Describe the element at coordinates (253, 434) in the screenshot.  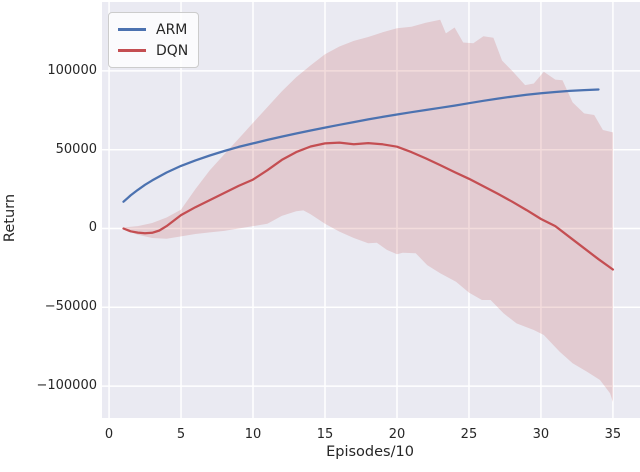
I see `x-tick-label: 10` at that location.